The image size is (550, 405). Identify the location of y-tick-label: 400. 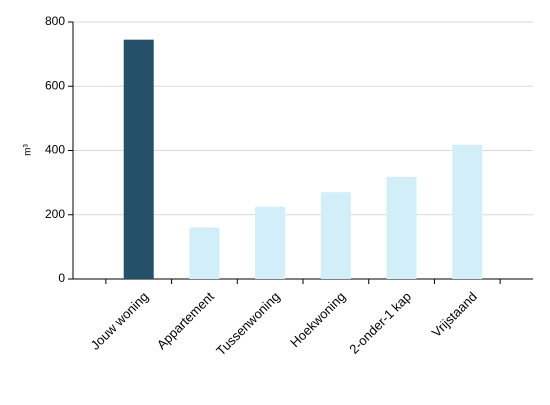
(55, 150).